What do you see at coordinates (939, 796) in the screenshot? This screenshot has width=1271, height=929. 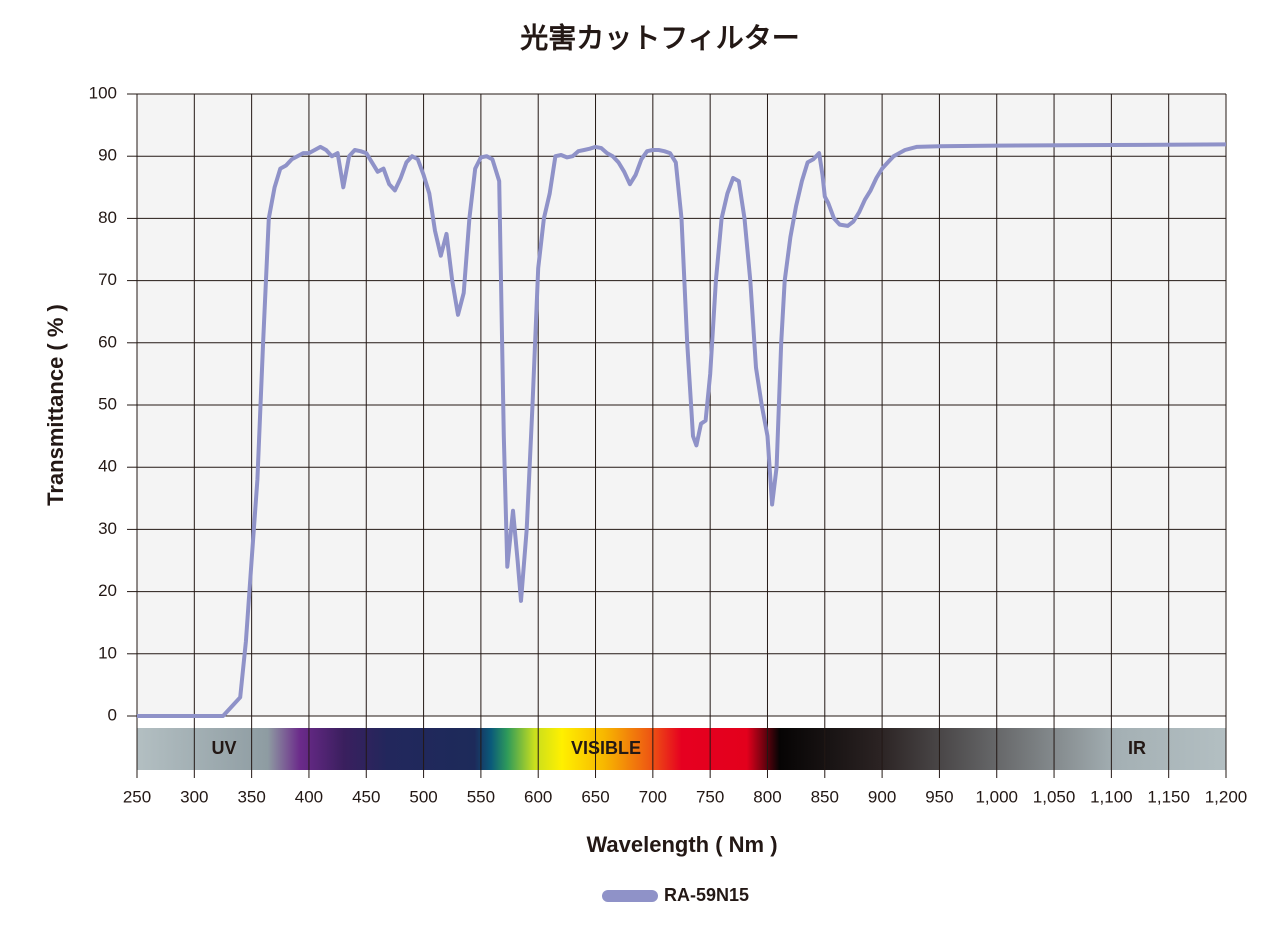 I see `x-tick-label: 950` at bounding box center [939, 796].